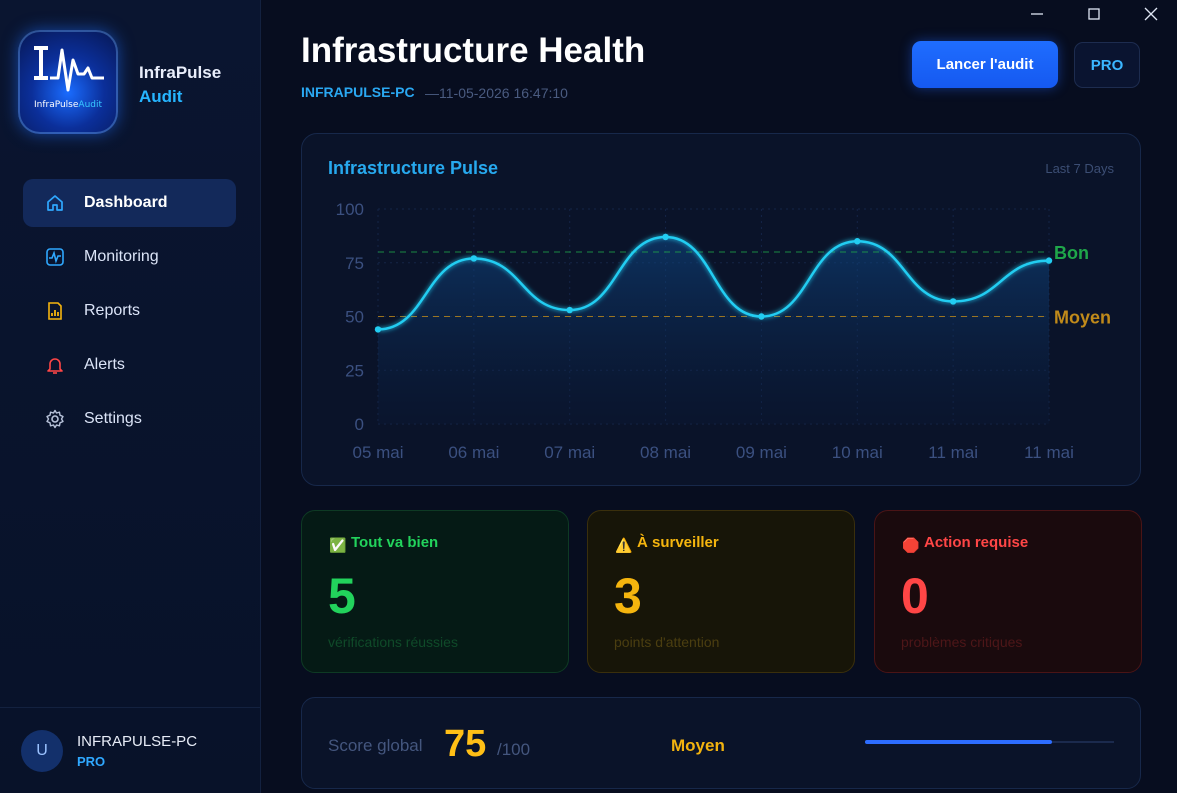  I want to click on stat-label: ✅ Tout va bien, so click(383, 543).